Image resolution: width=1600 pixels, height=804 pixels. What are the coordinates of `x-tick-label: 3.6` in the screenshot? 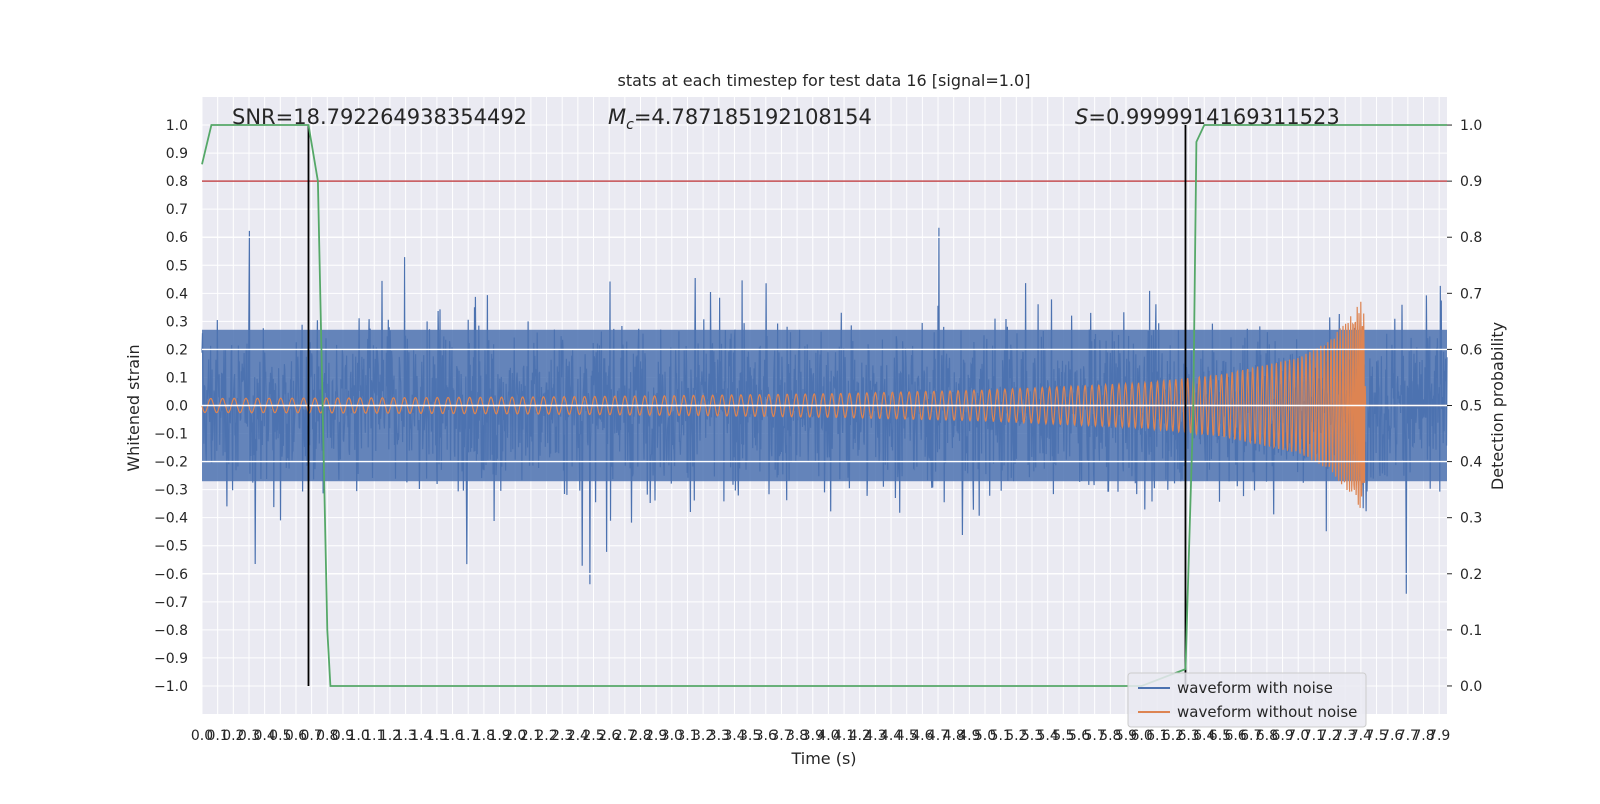 It's located at (766, 736).